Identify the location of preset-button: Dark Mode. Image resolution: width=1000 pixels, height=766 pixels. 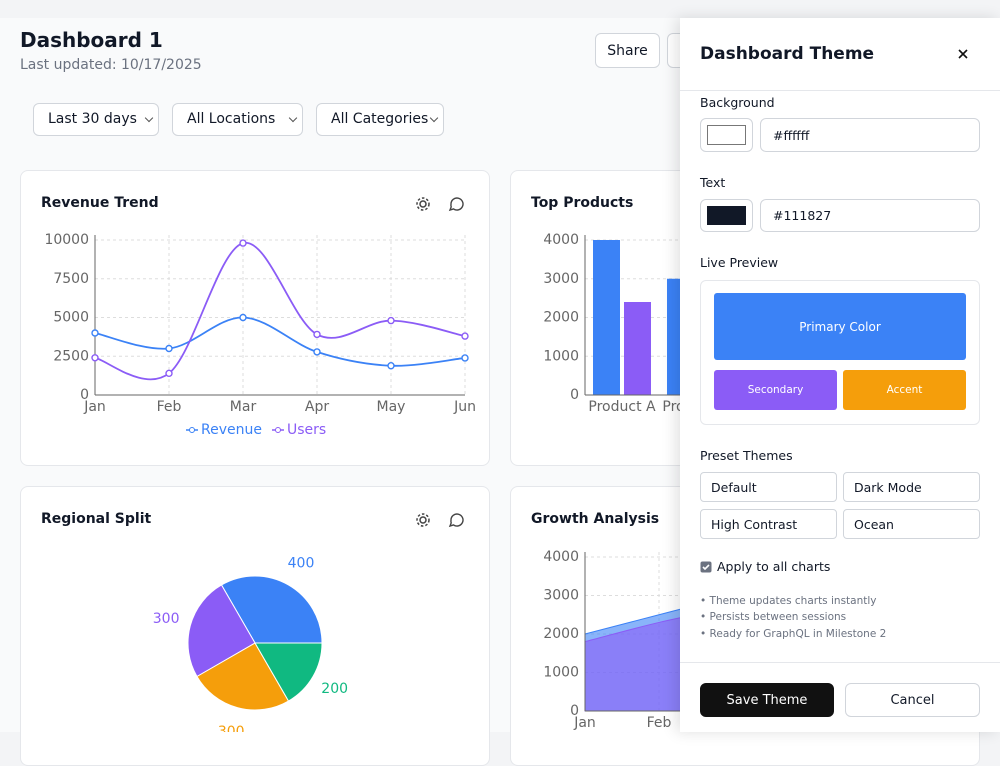
(911, 487).